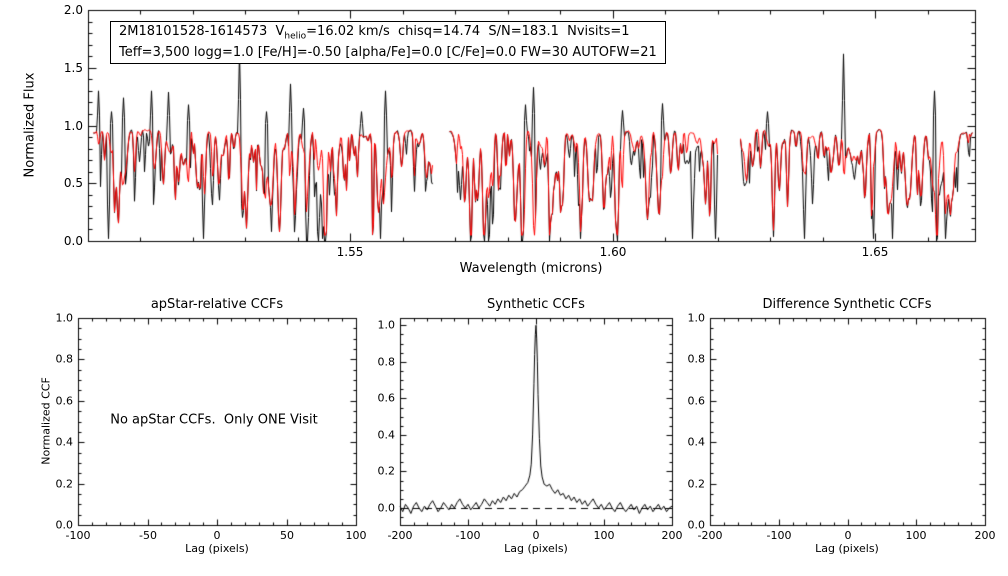 Image resolution: width=1008 pixels, height=576 pixels. I want to click on info-line-1-subscript: helio, so click(295, 36).